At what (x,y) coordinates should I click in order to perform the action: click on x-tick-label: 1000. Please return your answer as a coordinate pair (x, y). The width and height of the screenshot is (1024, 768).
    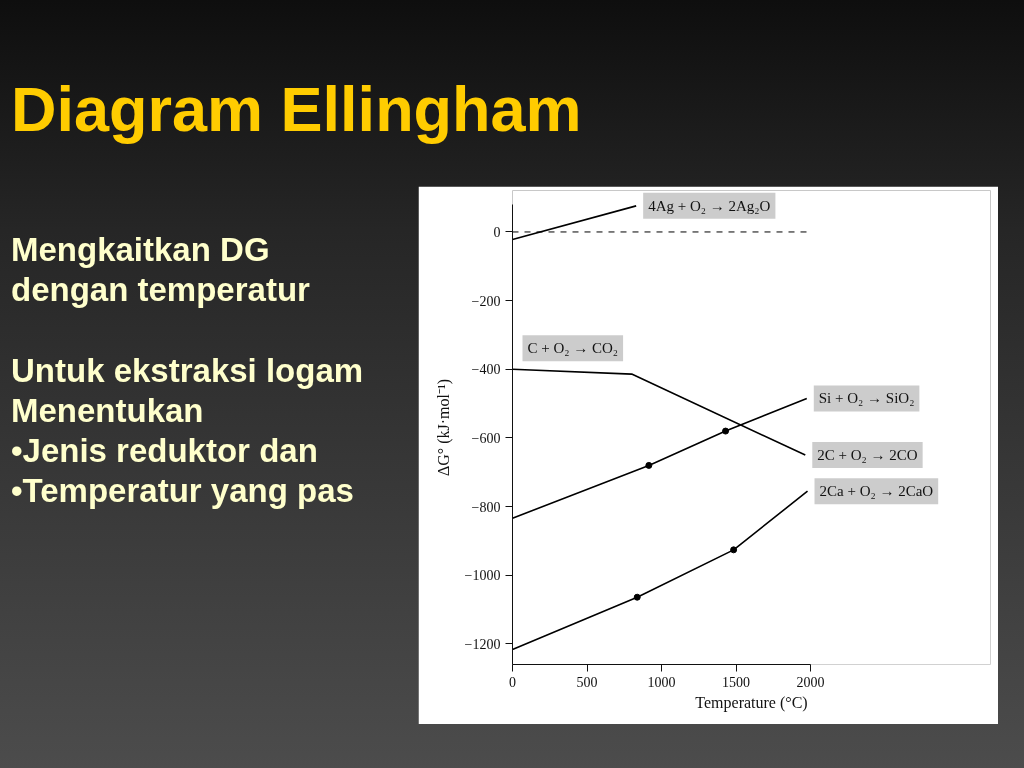
    Looking at the image, I should click on (661, 682).